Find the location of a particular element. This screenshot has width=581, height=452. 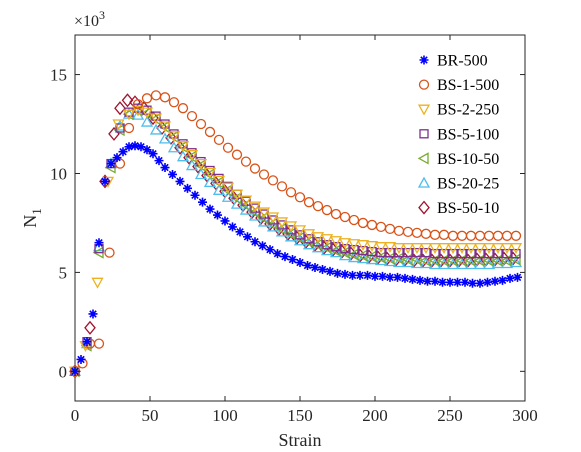

x-tick-label: 200 is located at coordinates (375, 415).